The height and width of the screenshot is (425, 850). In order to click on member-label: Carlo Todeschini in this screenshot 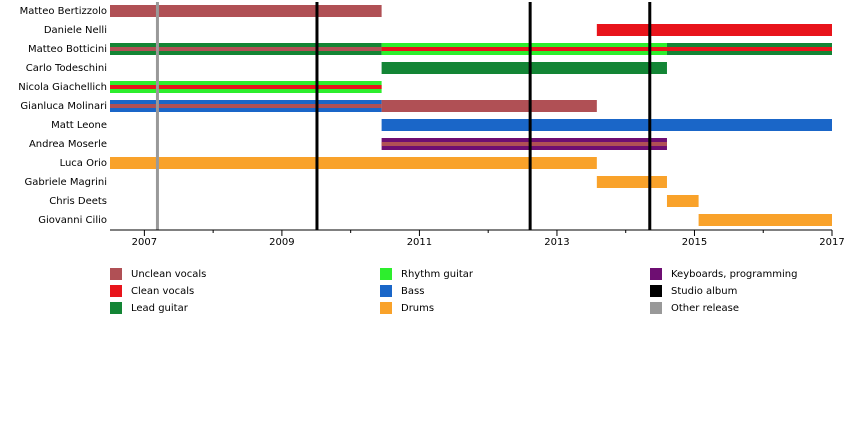, I will do `click(66, 68)`.